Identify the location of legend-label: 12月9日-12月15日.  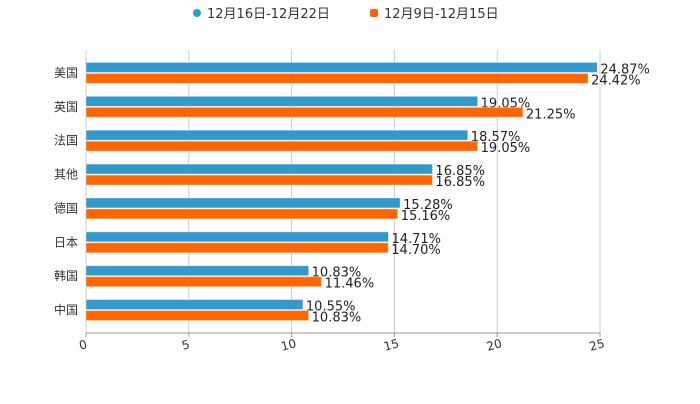
(441, 14).